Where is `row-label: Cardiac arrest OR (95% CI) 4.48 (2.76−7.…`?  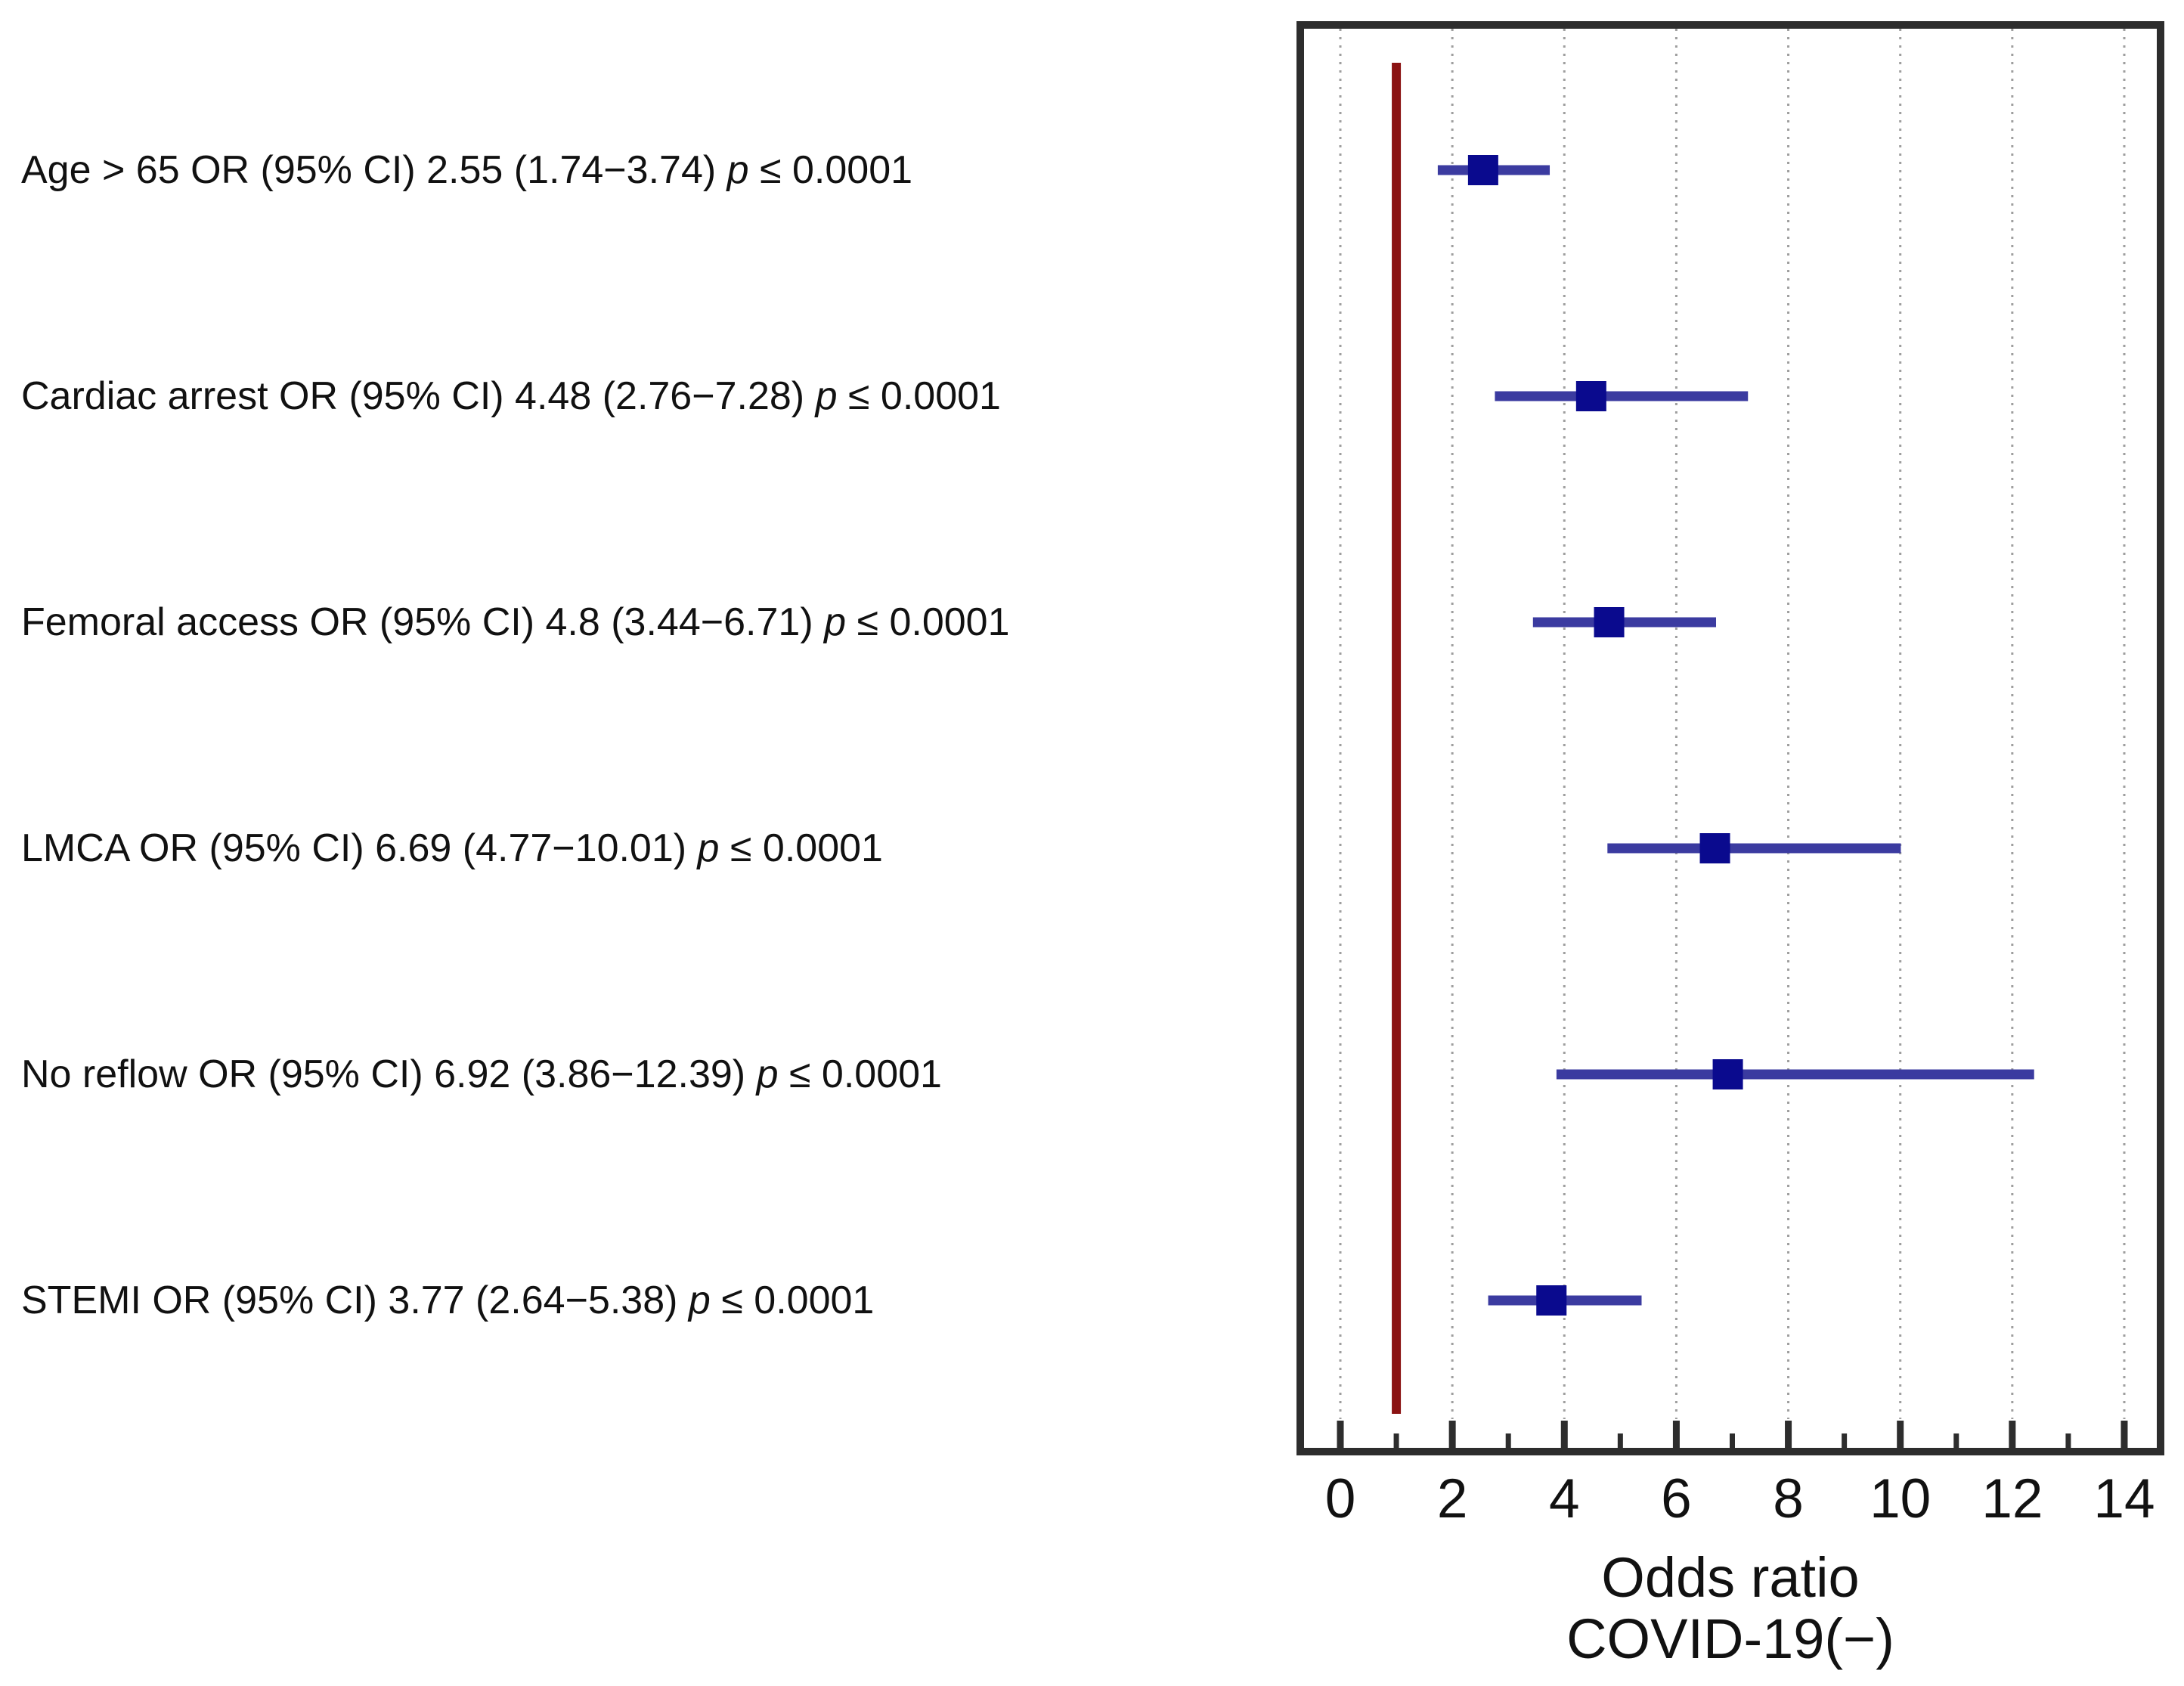
row-label: Cardiac arrest OR (95% CI) 4.48 (2.76−7.… is located at coordinates (511, 396).